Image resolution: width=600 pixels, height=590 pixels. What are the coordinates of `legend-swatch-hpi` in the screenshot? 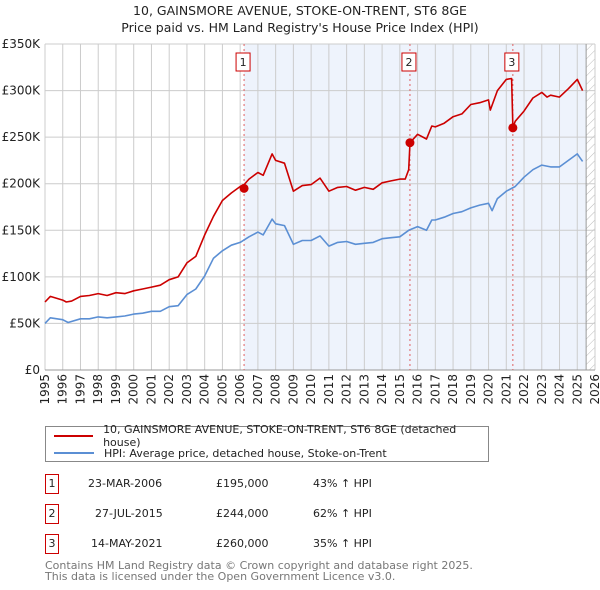 It's located at (74, 453).